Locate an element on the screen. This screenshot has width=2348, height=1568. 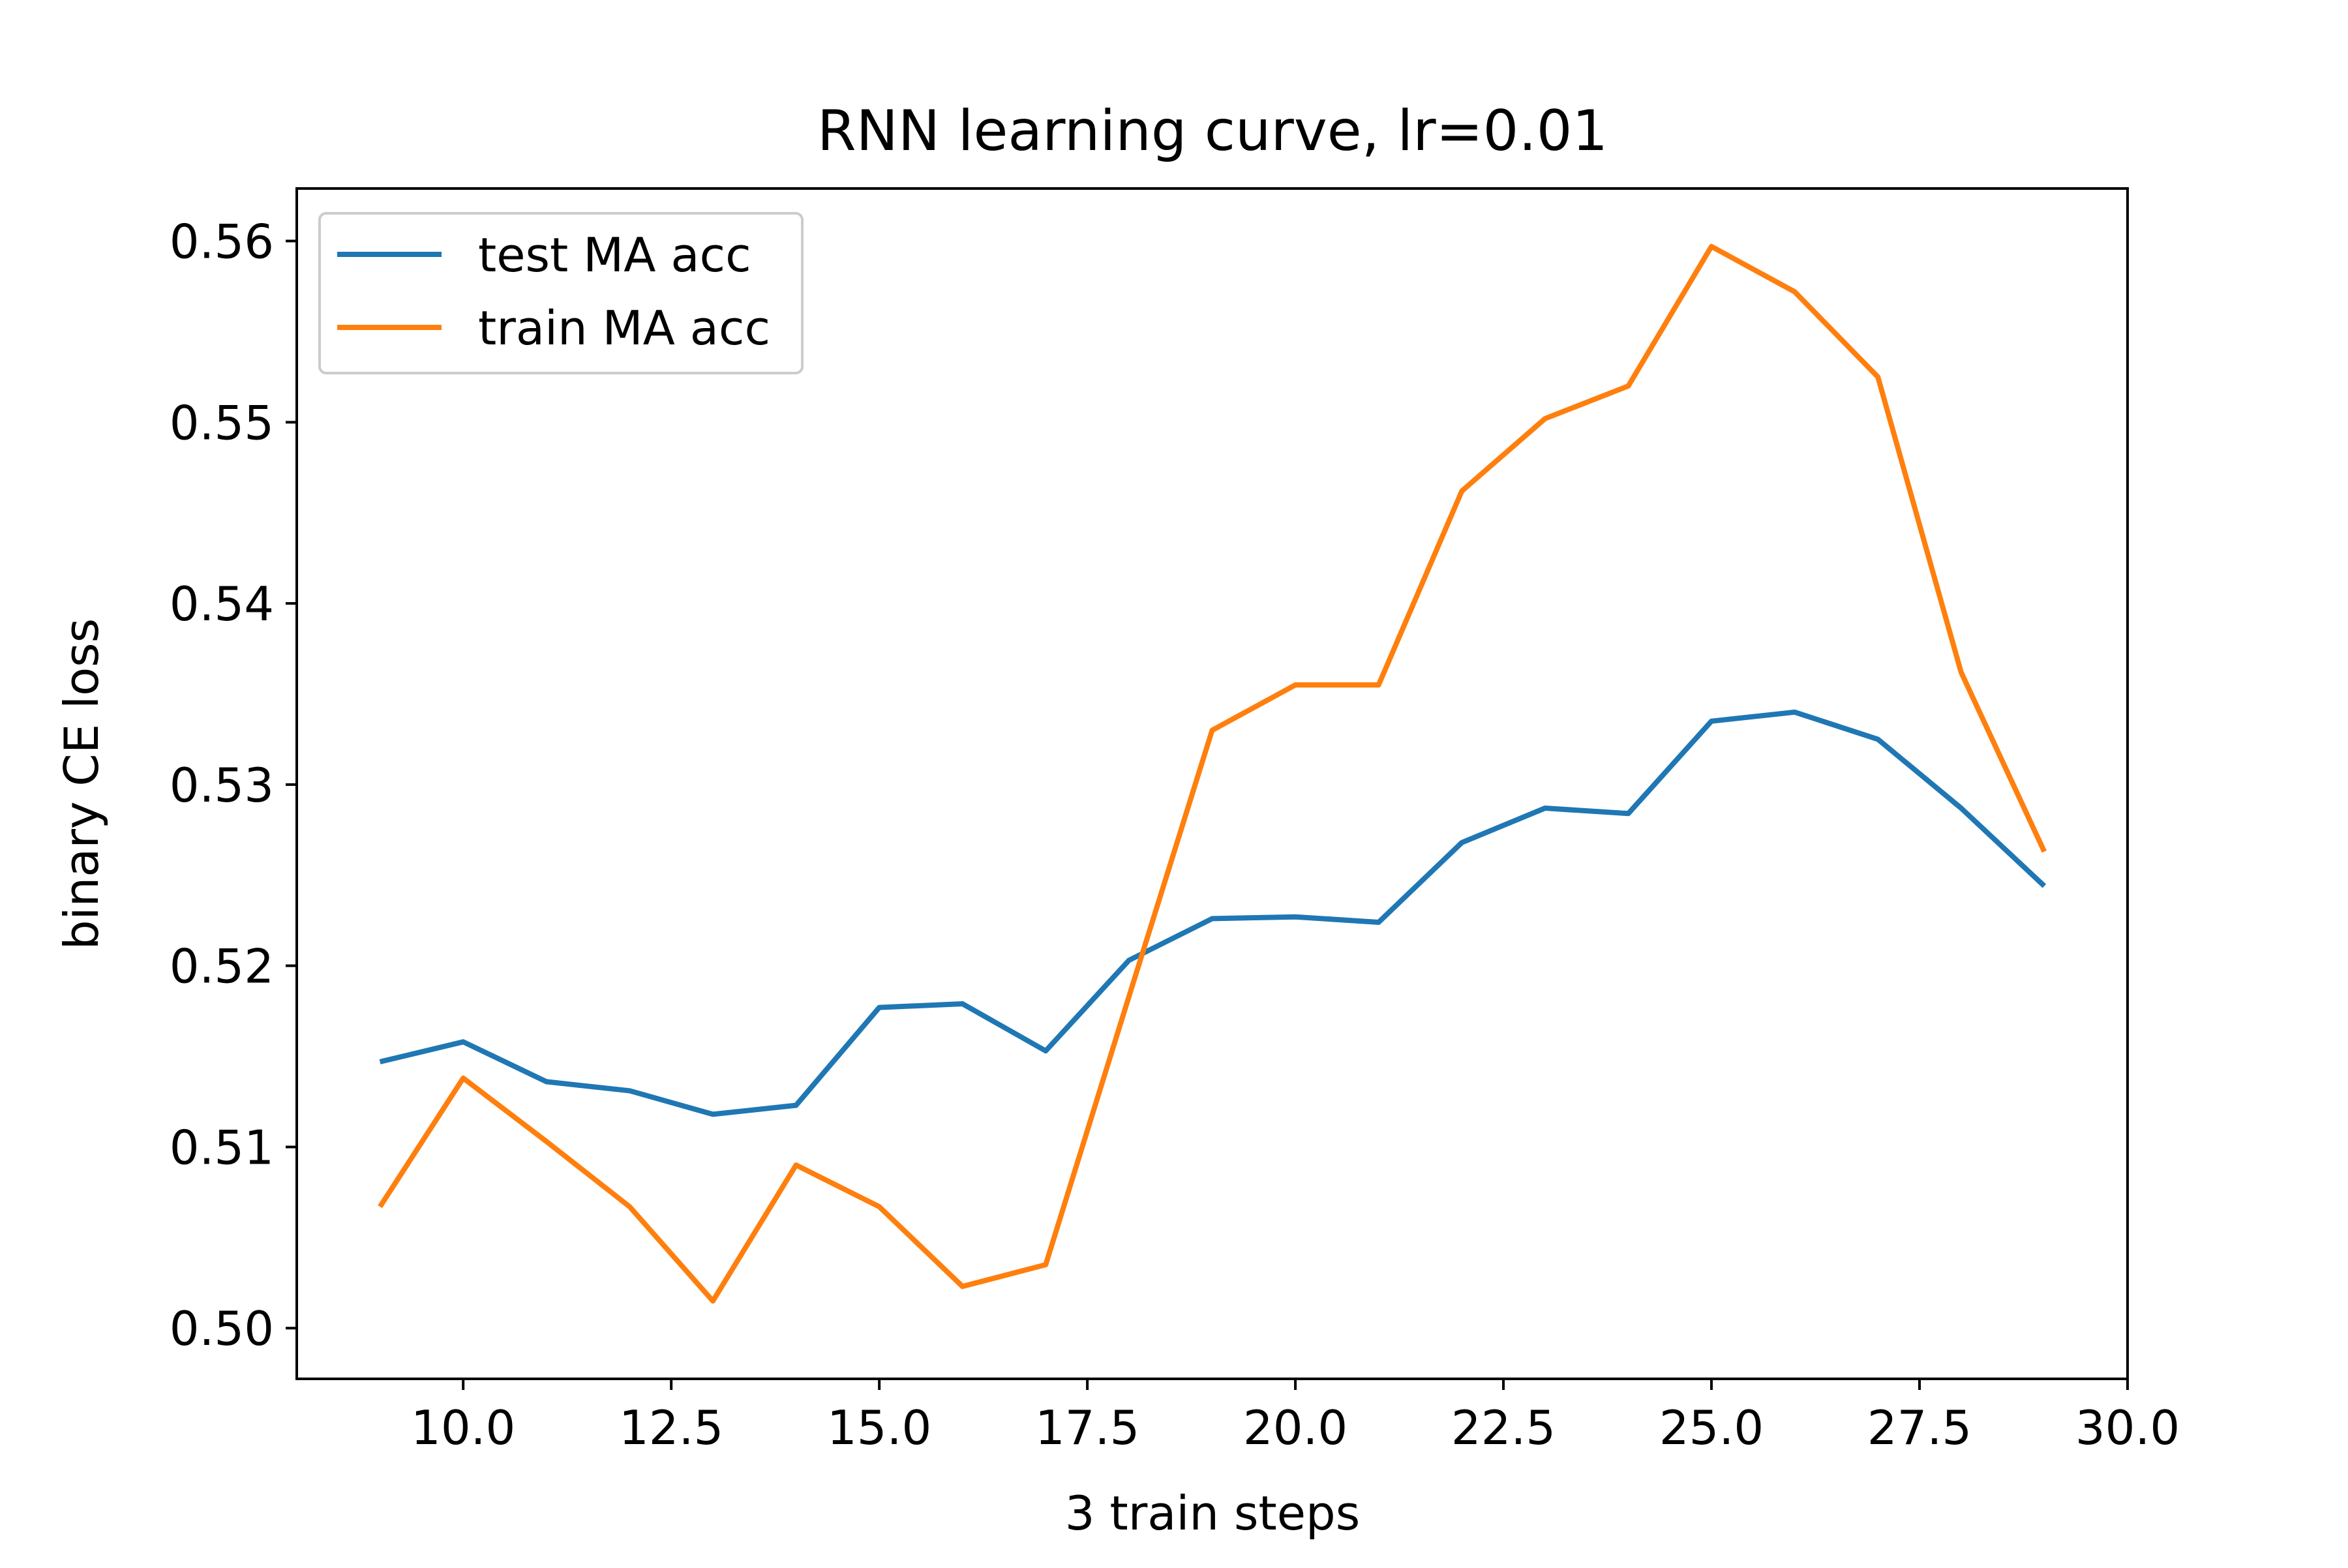
y-tick-label: 0.53 is located at coordinates (222, 785).